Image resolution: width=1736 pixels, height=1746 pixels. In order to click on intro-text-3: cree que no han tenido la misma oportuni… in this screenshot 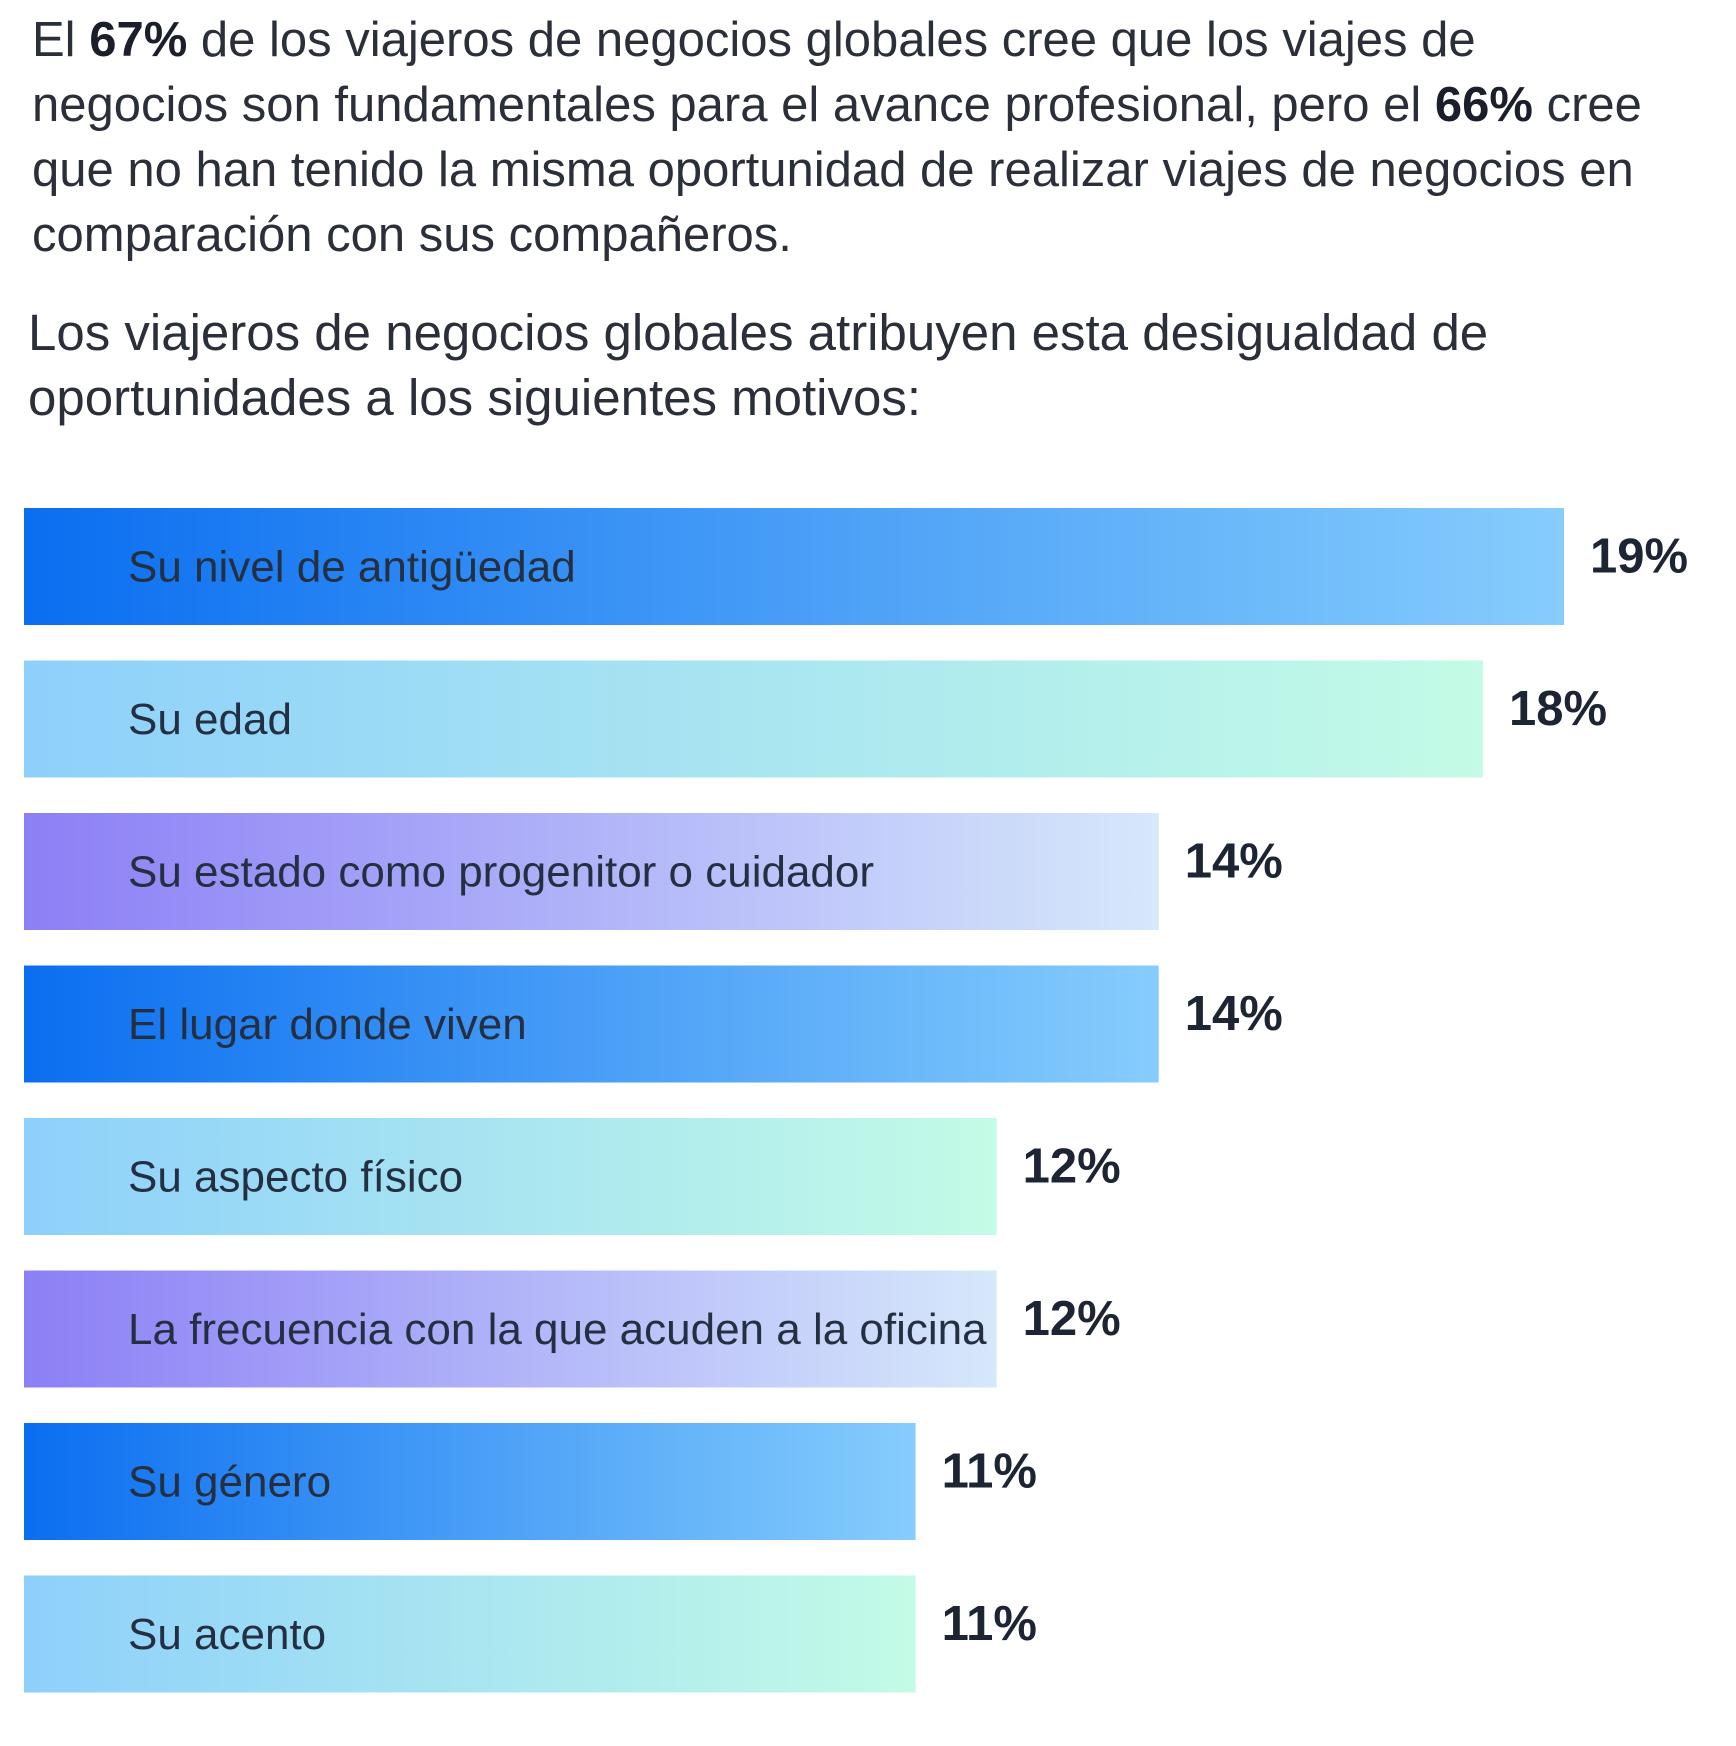, I will do `click(837, 170)`.